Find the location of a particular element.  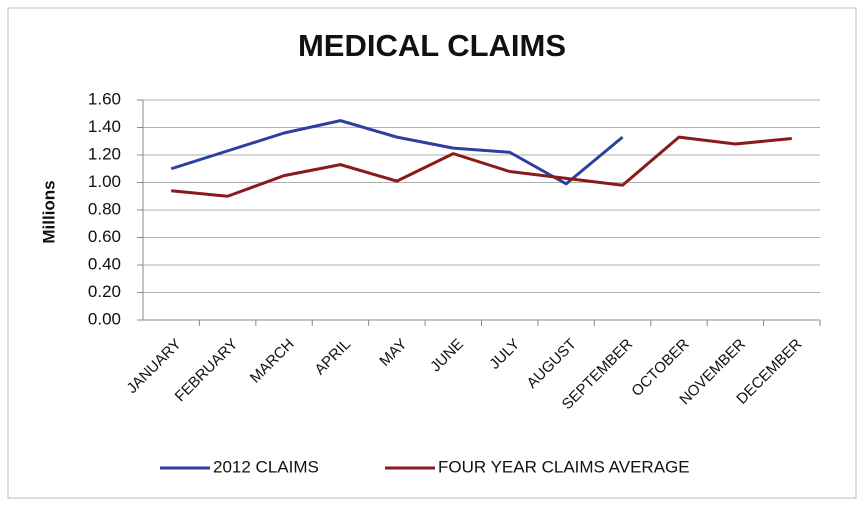

y-tick-label: 1.60 is located at coordinates (104, 98).